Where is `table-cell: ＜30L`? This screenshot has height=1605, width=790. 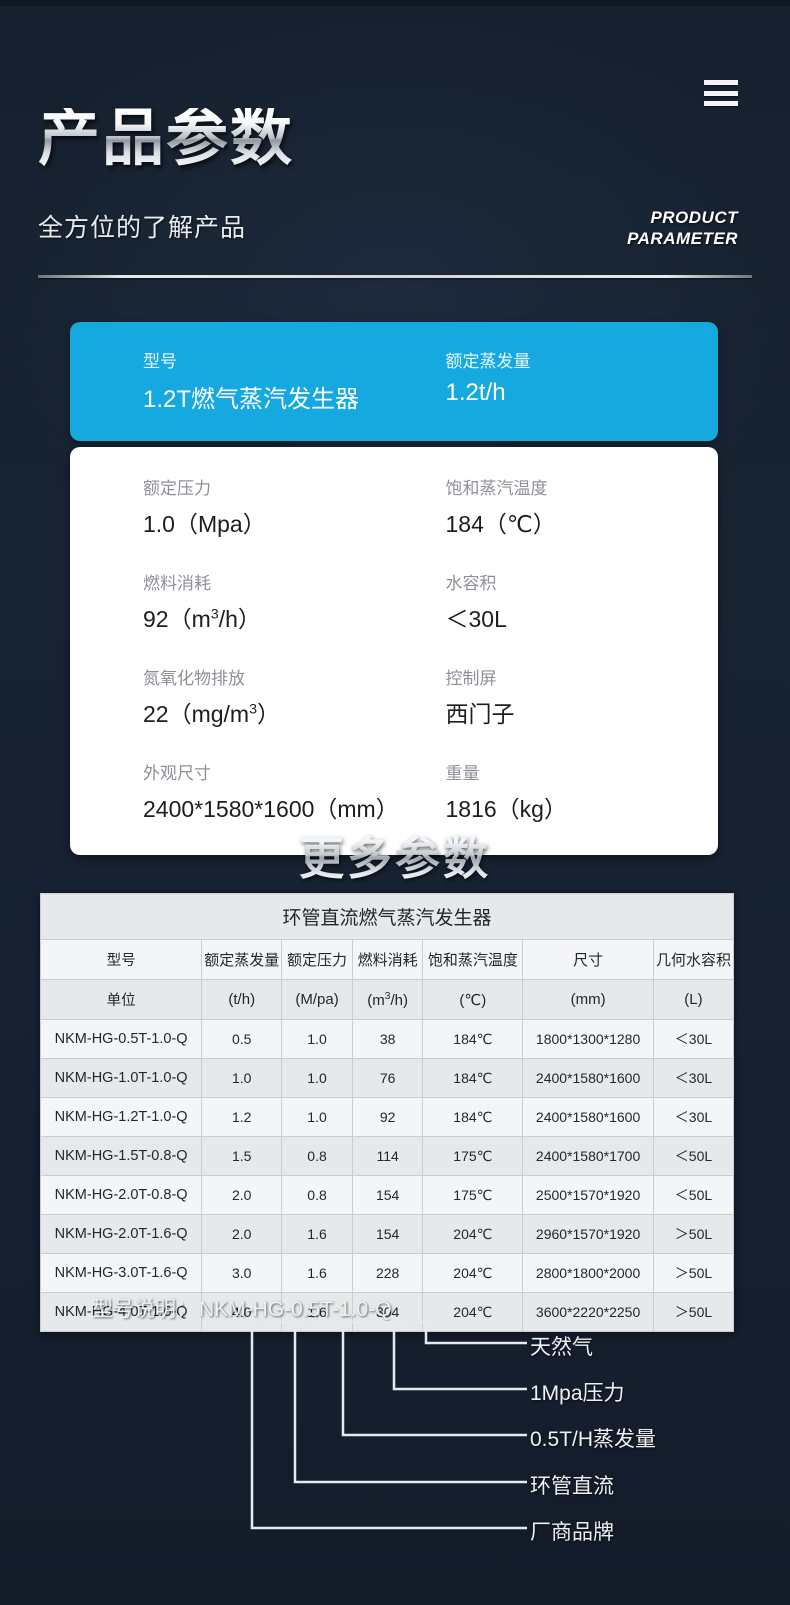 table-cell: ＜30L is located at coordinates (693, 1039).